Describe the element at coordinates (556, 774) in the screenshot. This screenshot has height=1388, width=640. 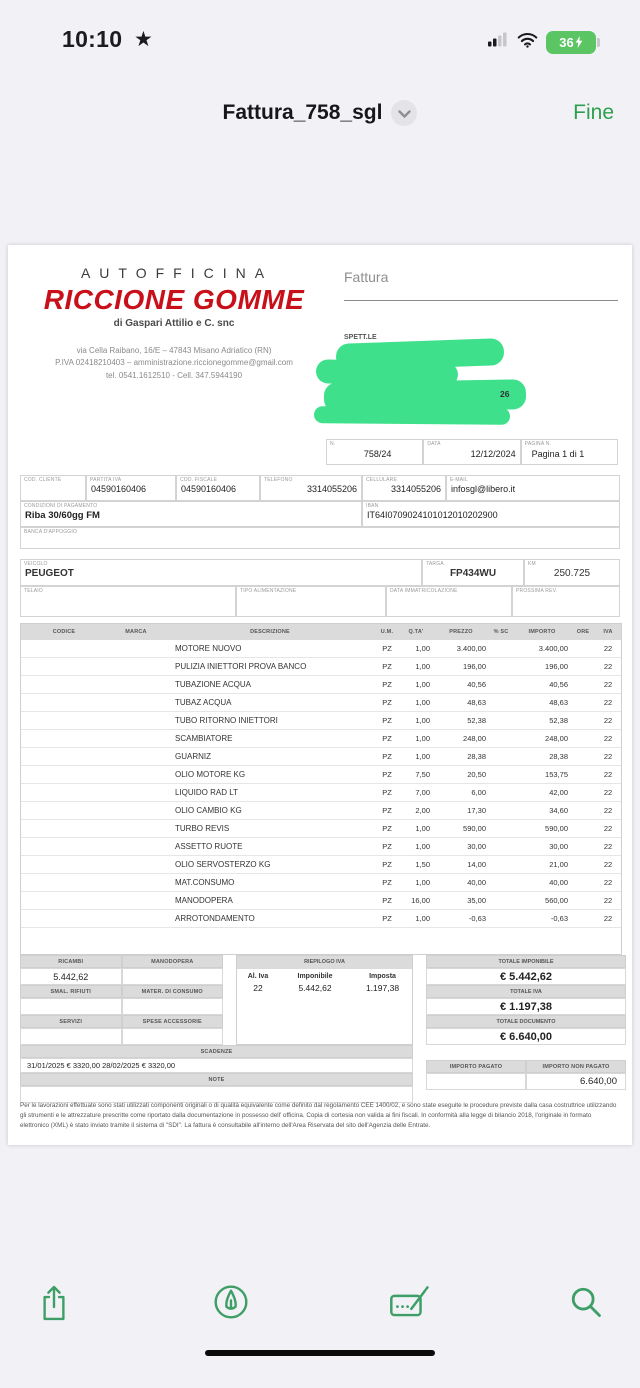
I see `cell-importo: 153,75` at that location.